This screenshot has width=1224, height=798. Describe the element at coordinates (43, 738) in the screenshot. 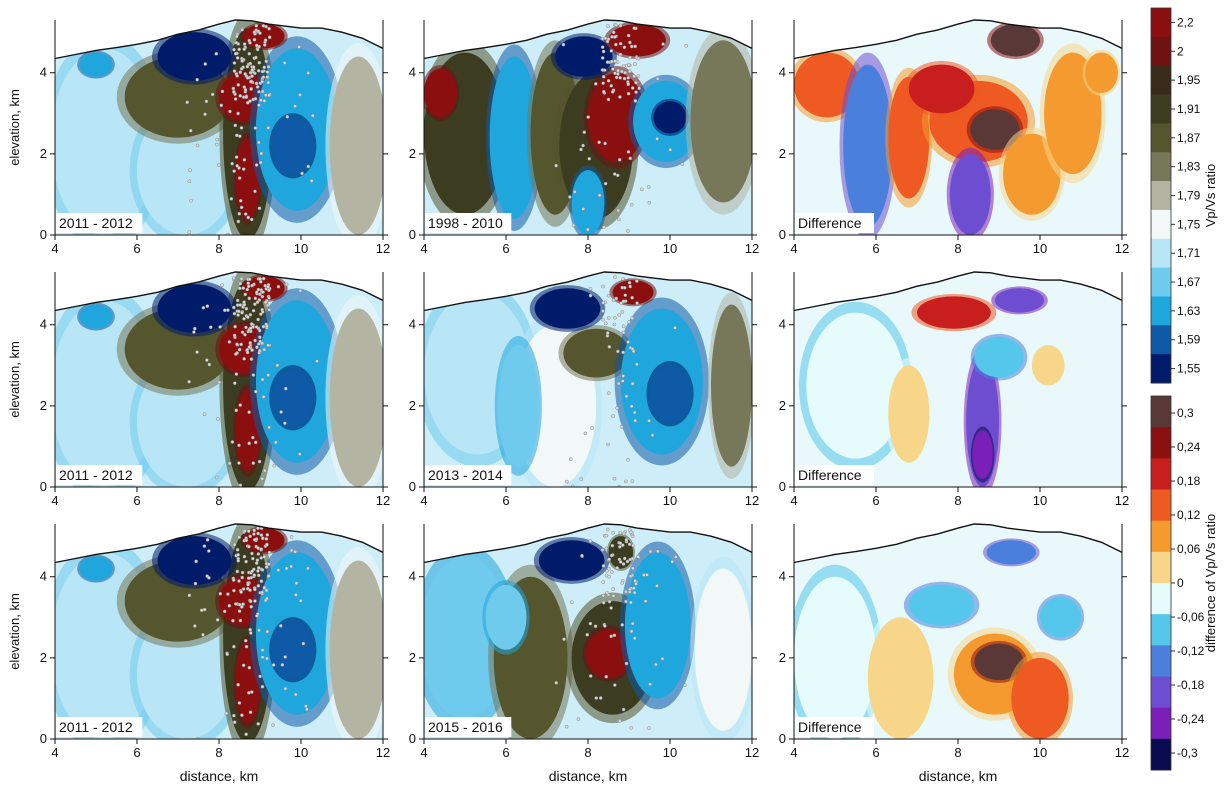

I see `y-tick-label: 0` at that location.